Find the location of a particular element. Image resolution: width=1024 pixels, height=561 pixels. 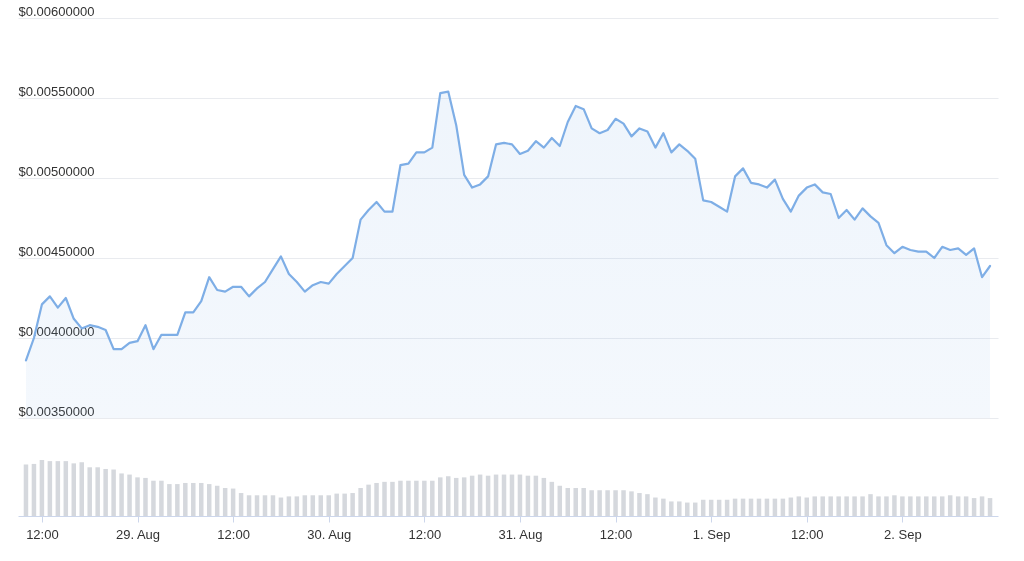

x-tick-label: 2. Sep is located at coordinates (903, 534).